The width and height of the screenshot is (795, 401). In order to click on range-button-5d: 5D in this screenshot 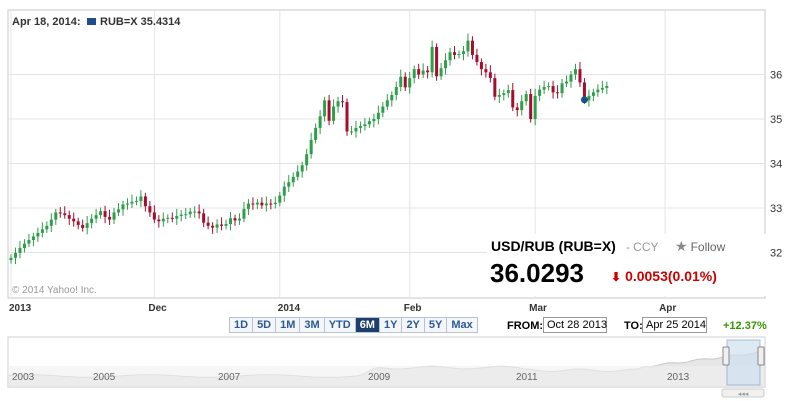, I will do `click(265, 325)`.